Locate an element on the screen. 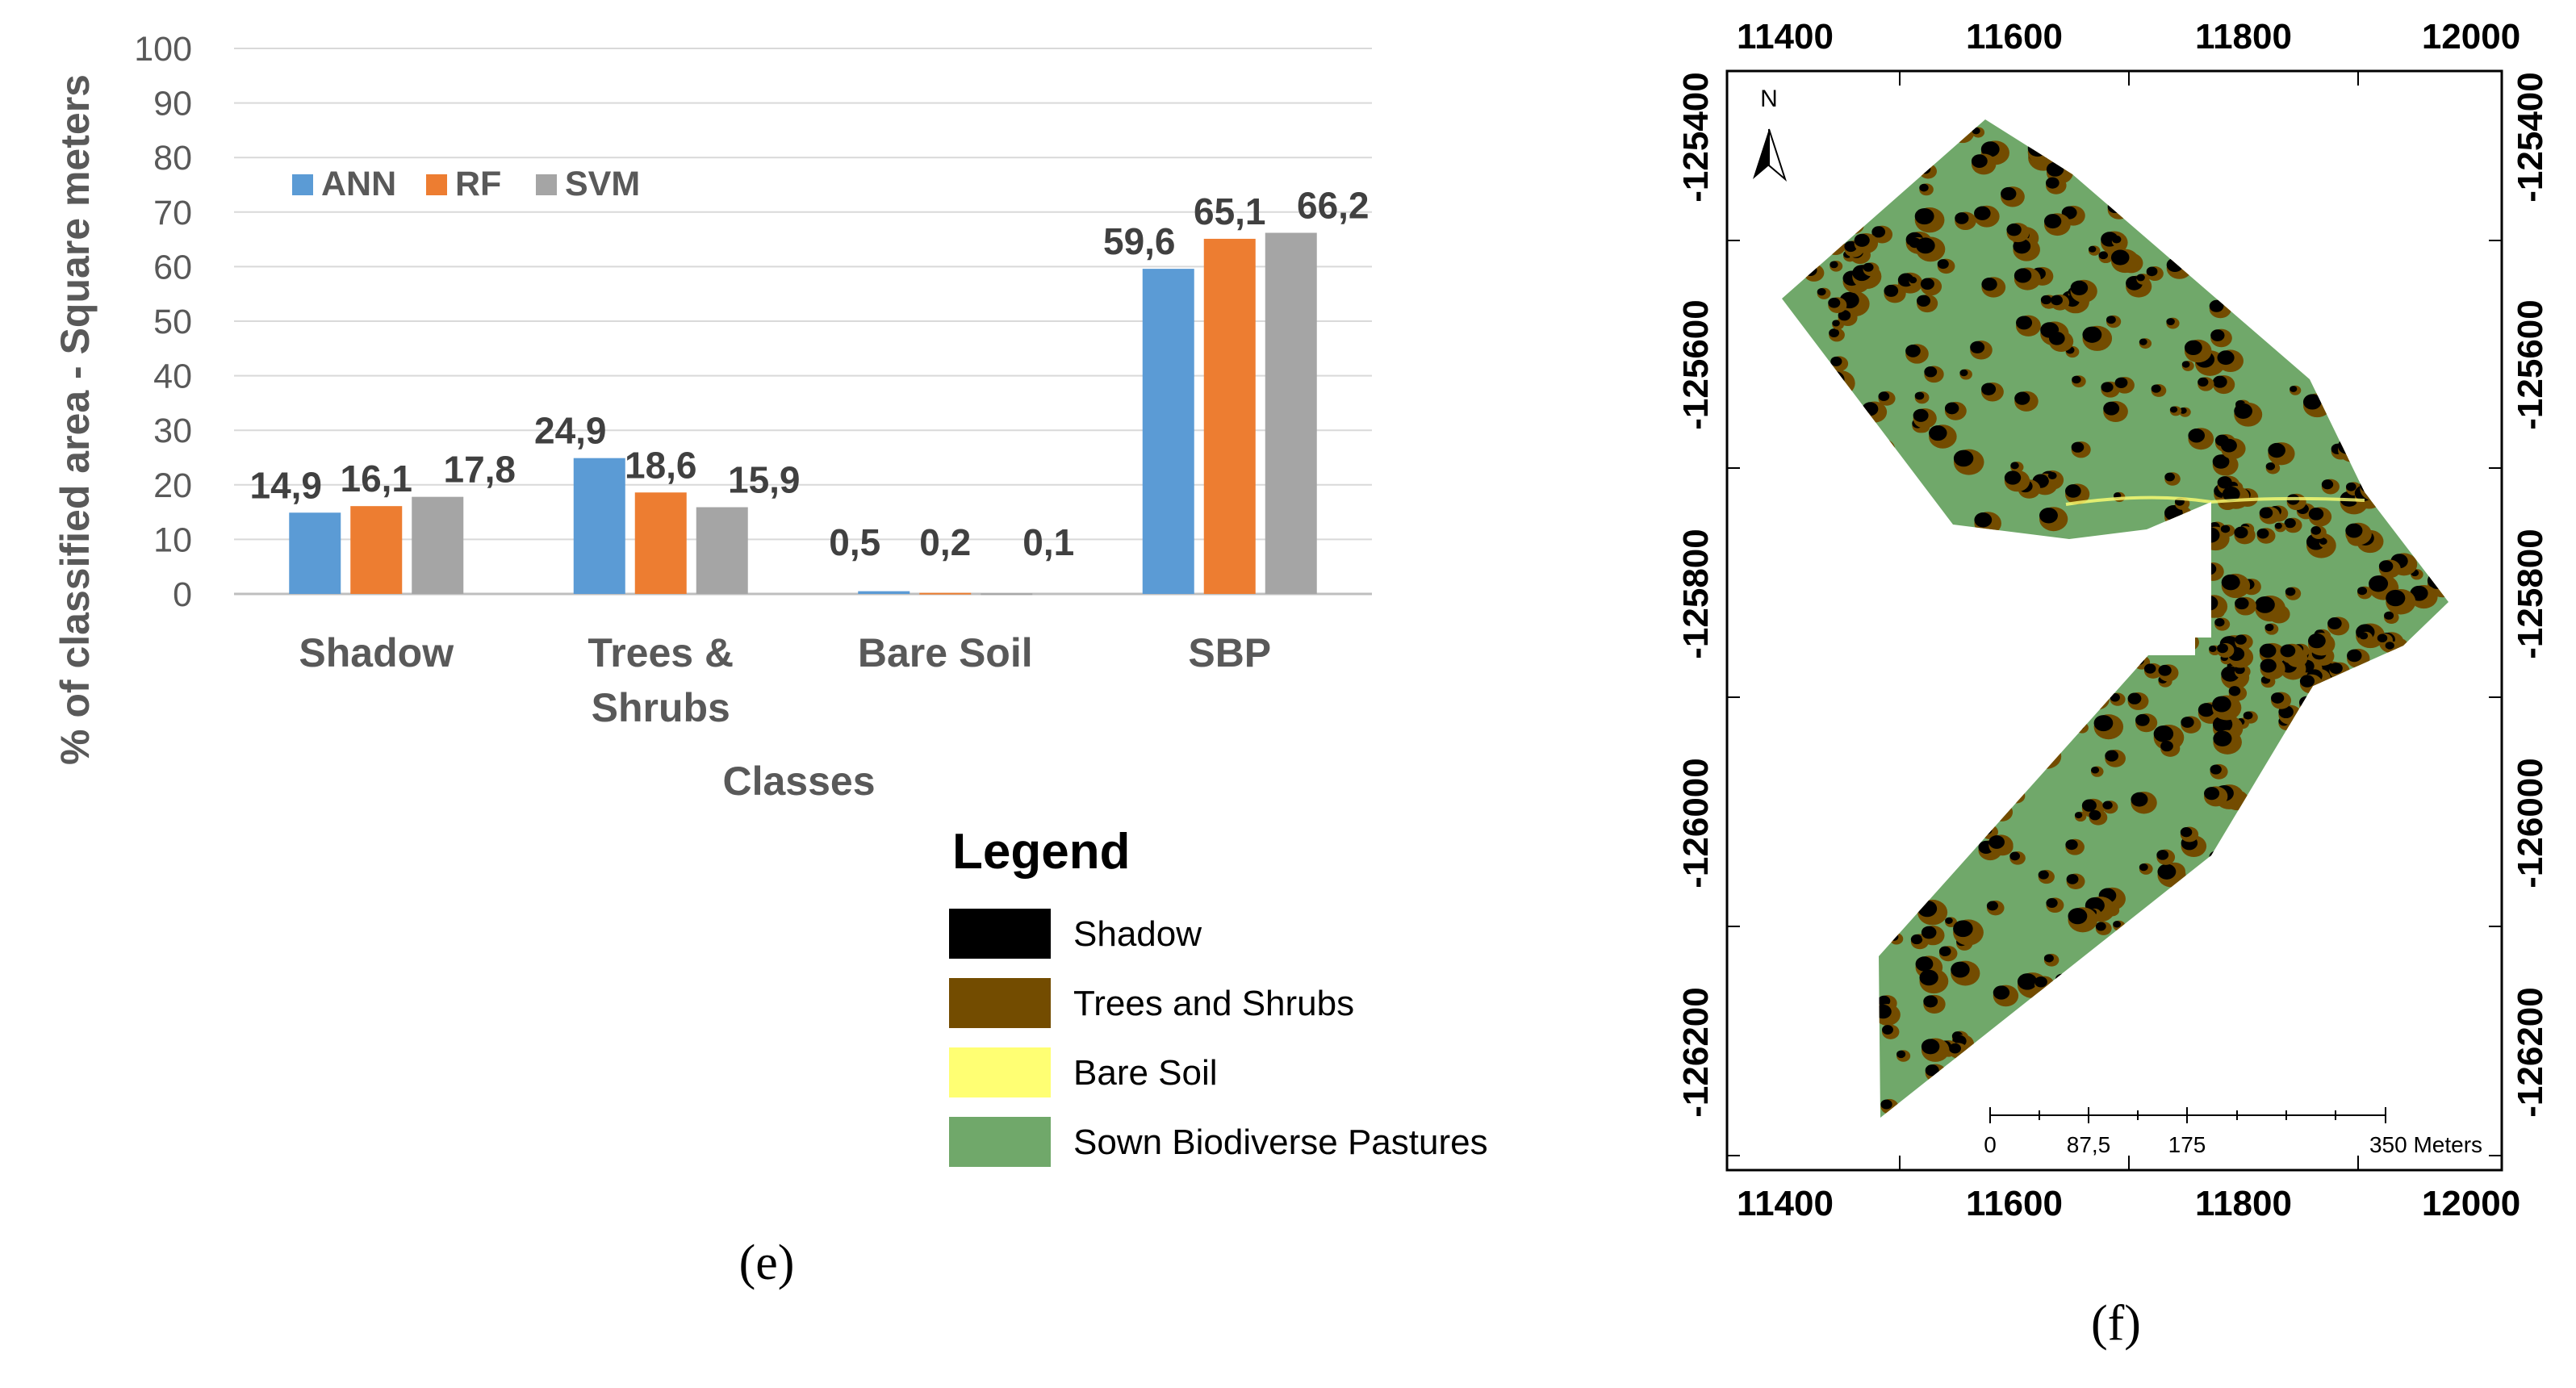 This screenshot has width=2576, height=1388. data-label-rf-0: 16,1 is located at coordinates (376, 479).